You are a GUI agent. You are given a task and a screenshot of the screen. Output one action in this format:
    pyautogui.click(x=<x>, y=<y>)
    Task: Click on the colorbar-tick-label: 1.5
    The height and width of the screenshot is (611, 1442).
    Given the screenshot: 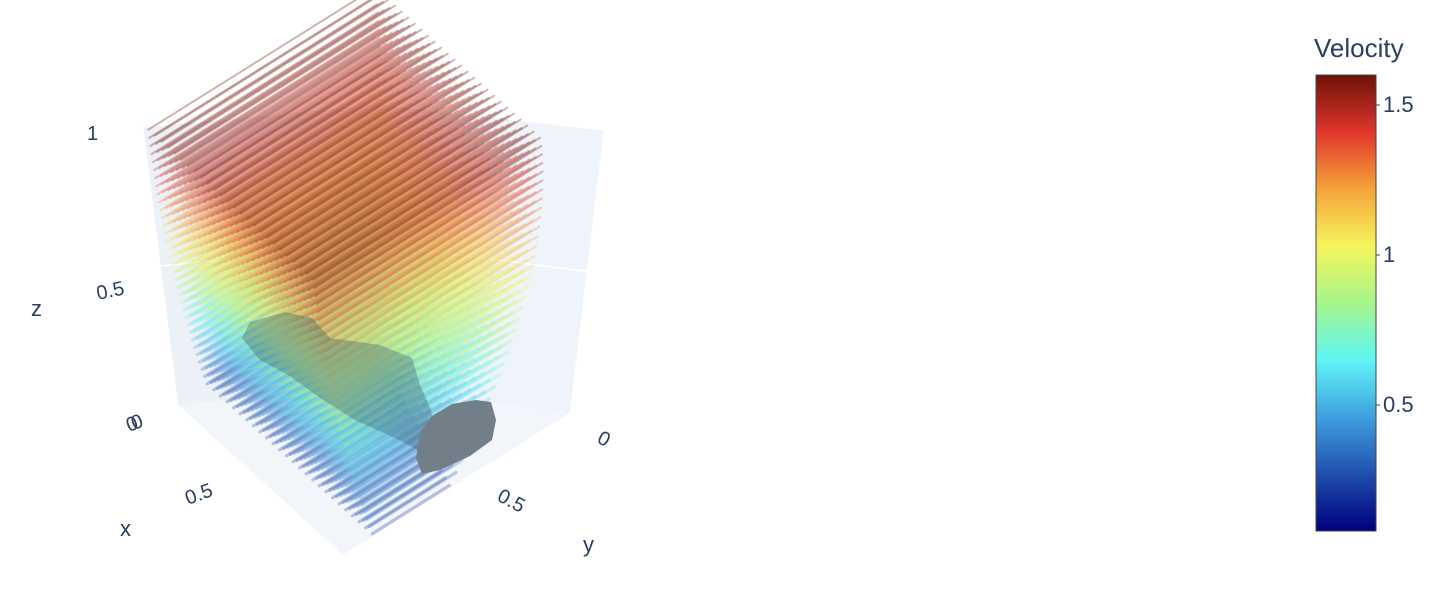 What is the action you would take?
    pyautogui.click(x=1398, y=104)
    